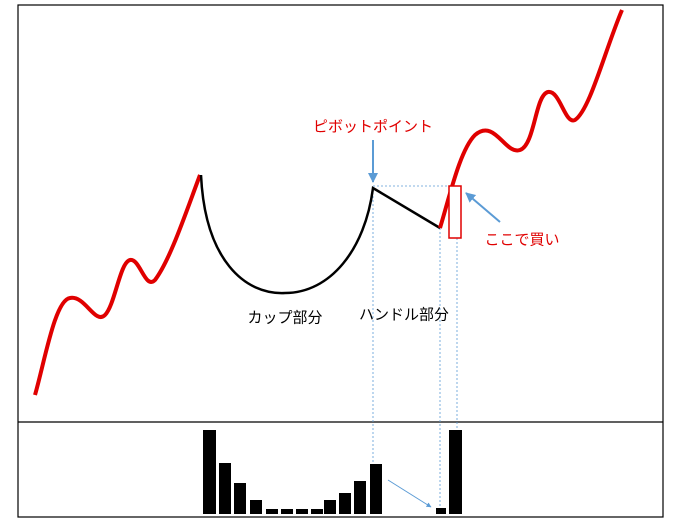 This screenshot has width=680, height=527. Describe the element at coordinates (284, 318) in the screenshot. I see `cup-label: カップ部分` at that location.